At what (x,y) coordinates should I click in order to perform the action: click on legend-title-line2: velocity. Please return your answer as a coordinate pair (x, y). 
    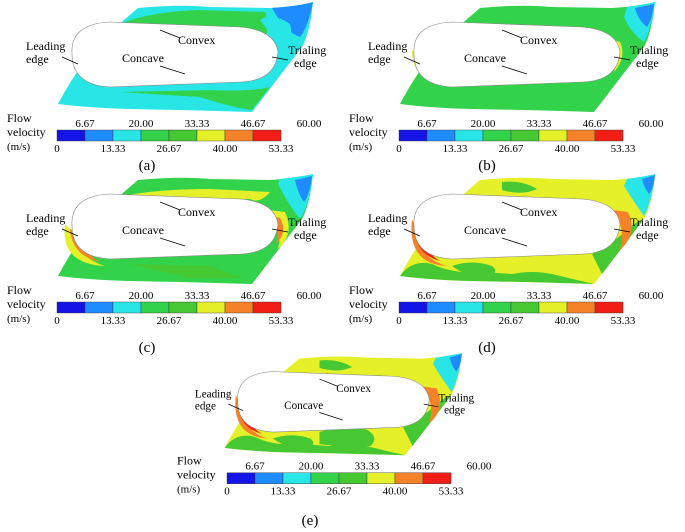
    Looking at the image, I should click on (368, 132).